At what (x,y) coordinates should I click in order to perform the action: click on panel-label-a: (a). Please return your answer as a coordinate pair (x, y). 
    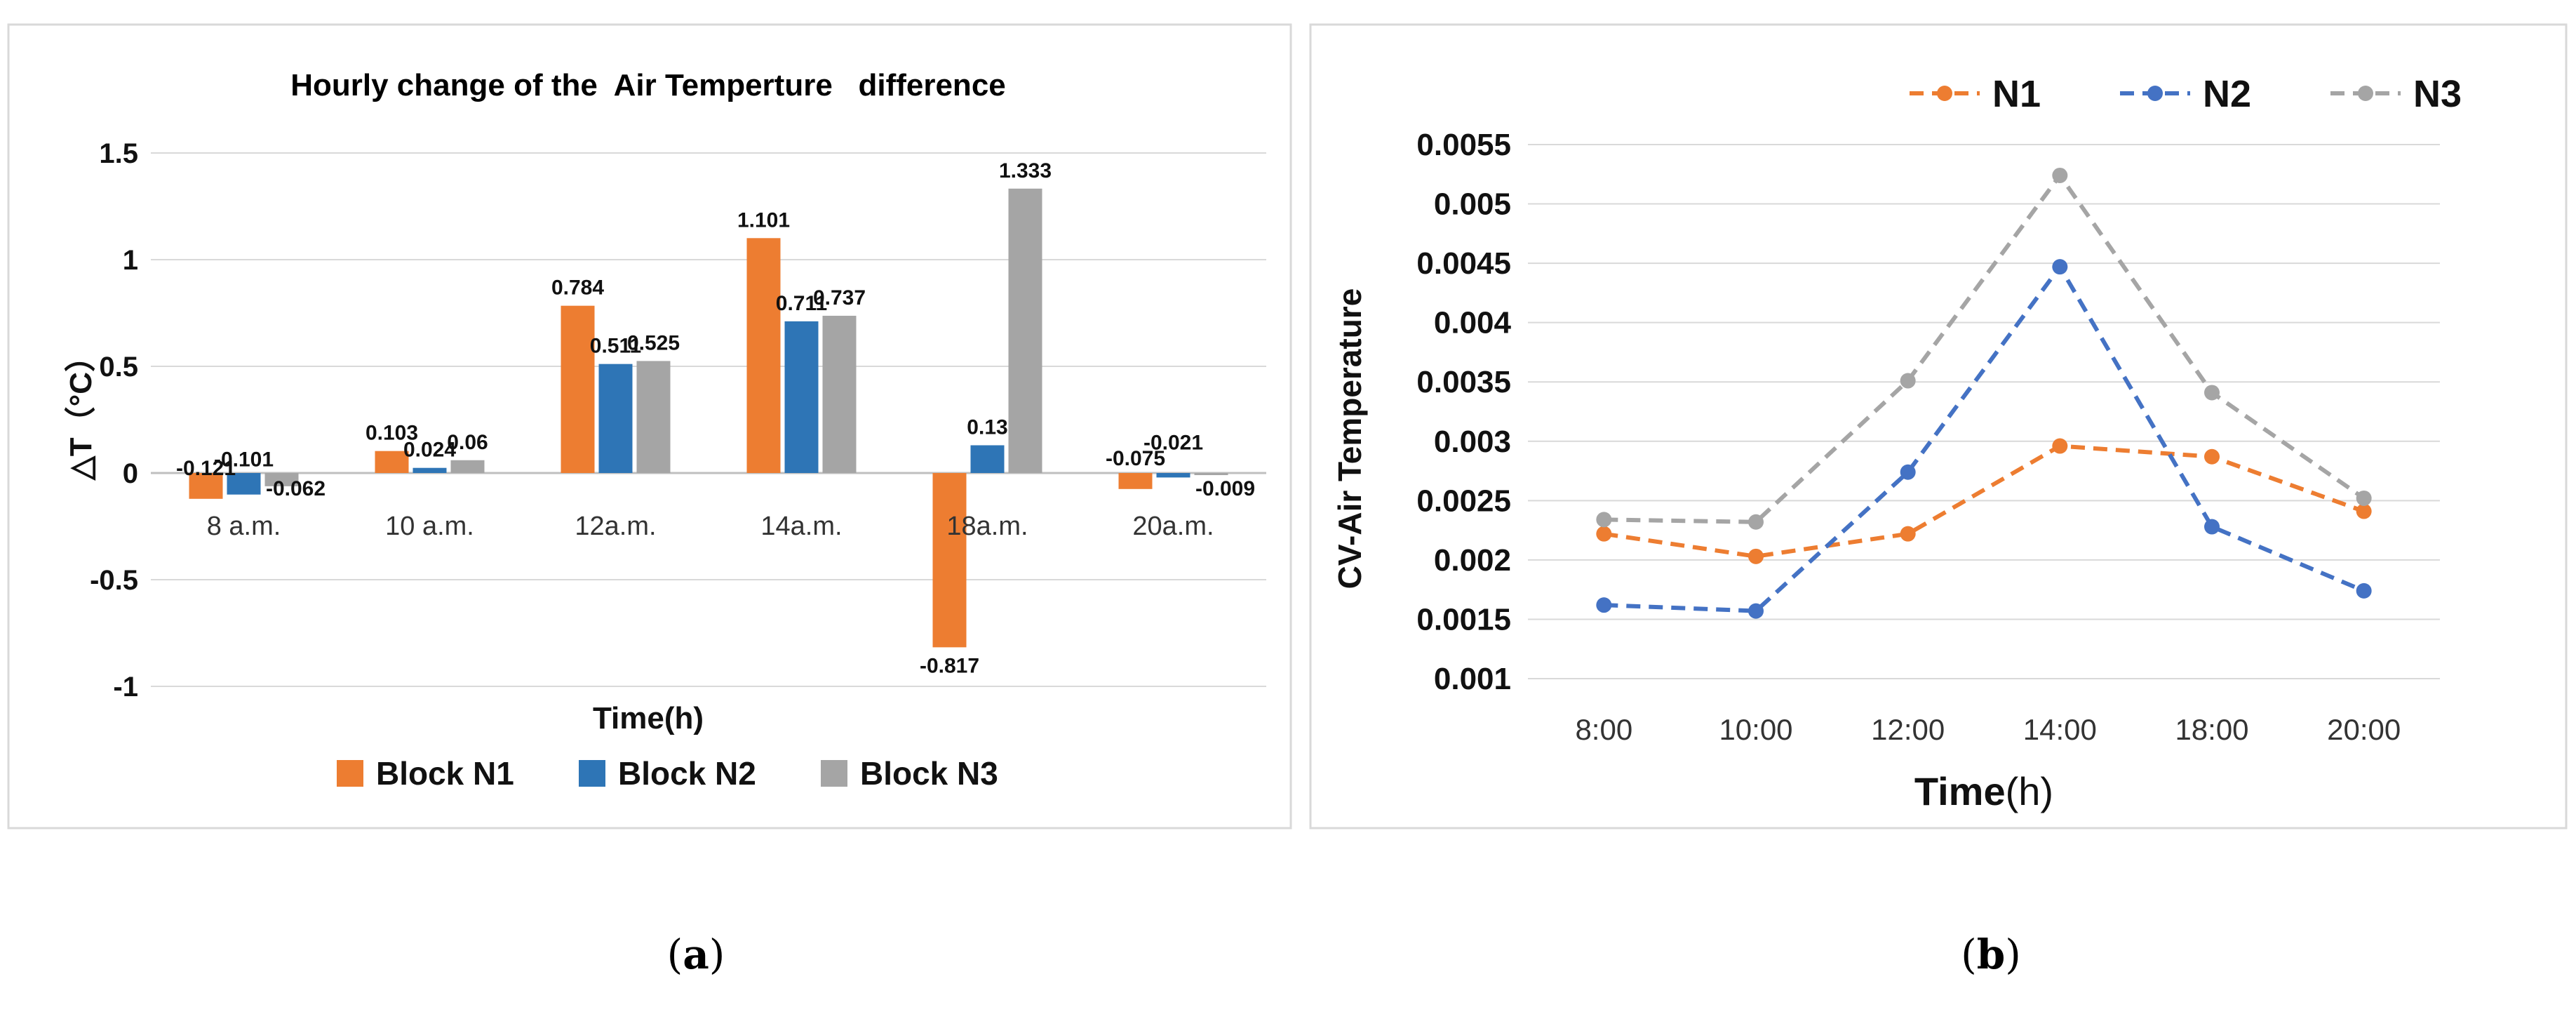
    Looking at the image, I should click on (696, 955).